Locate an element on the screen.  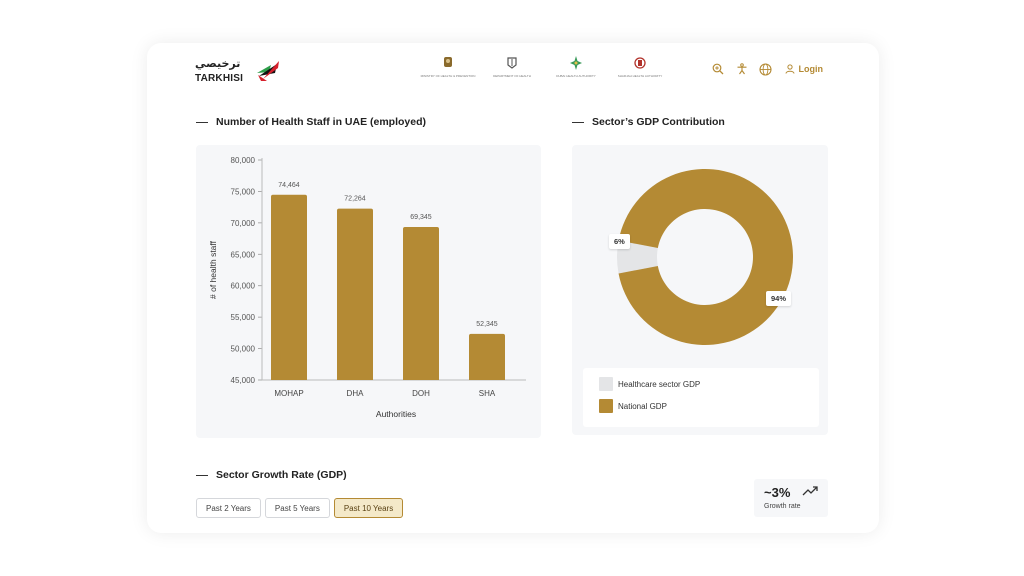
partner-name: DUBAI HEALTH AUTHORITY is located at coordinates (576, 76).